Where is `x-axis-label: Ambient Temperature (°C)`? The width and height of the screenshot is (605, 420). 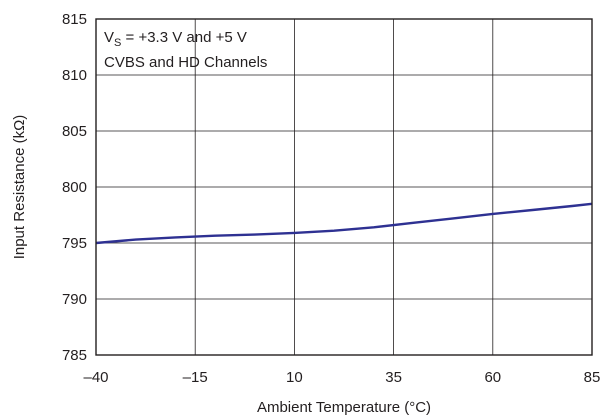
x-axis-label: Ambient Temperature (°C) is located at coordinates (344, 407).